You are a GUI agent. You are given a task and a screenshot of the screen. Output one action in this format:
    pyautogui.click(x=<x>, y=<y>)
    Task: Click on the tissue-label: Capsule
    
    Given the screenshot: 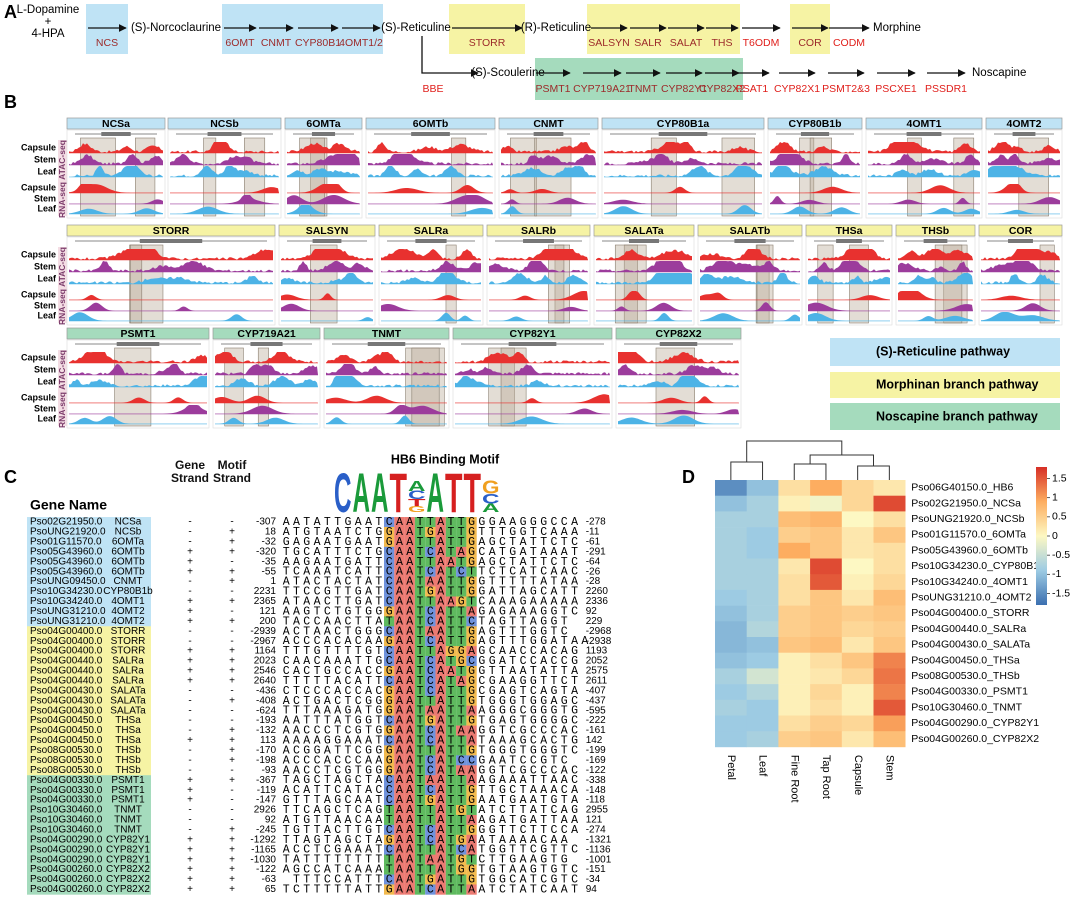 What is the action you would take?
    pyautogui.click(x=38, y=294)
    